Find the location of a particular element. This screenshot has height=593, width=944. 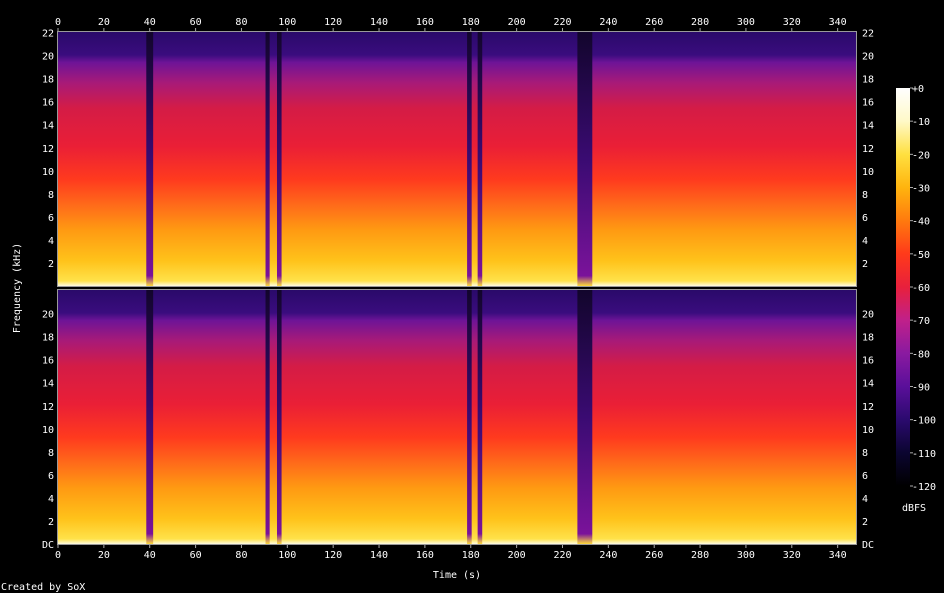

x-tick-label-top: 180 is located at coordinates (471, 22).